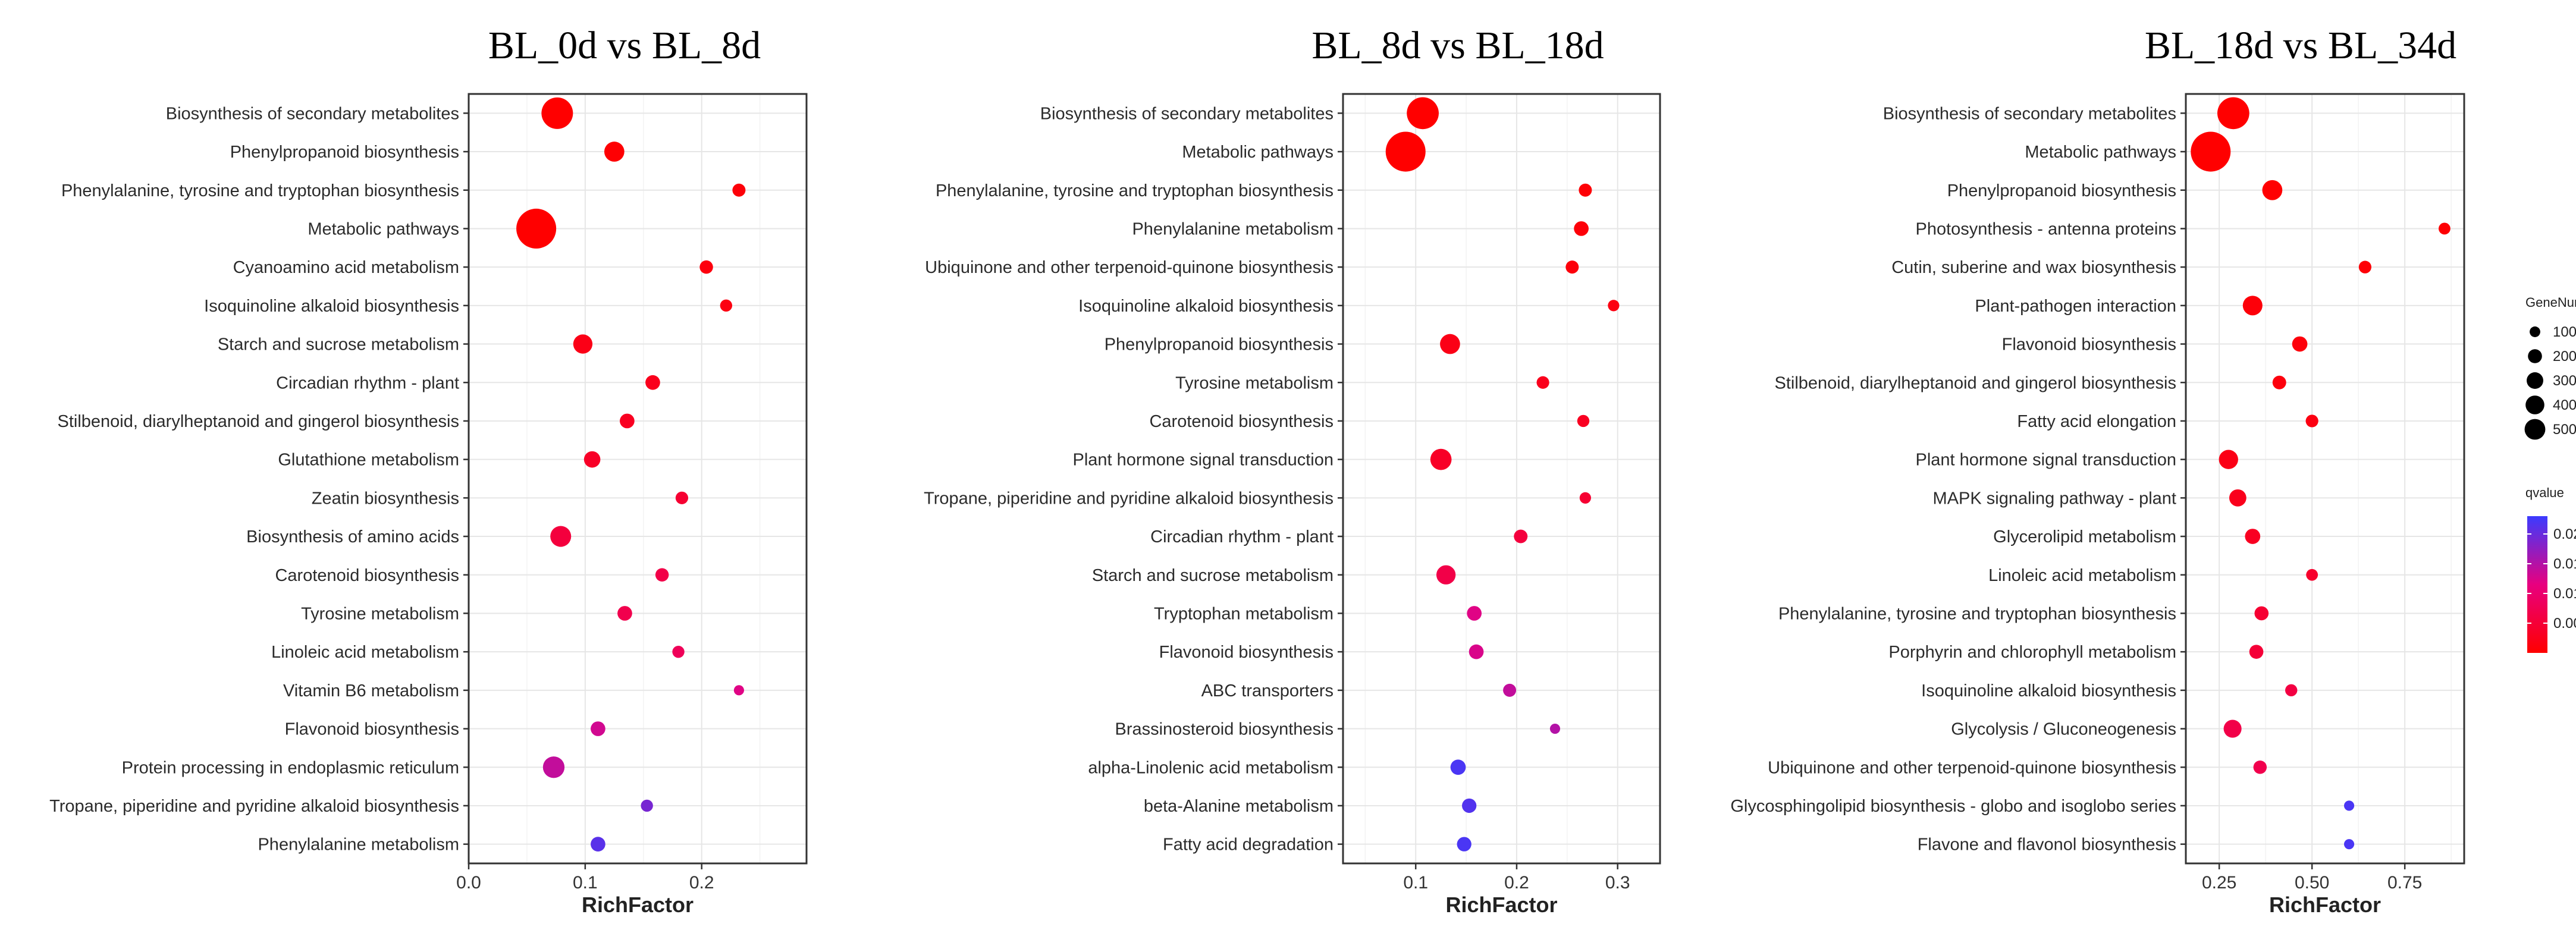  I want to click on x-tick-label: 0.0, so click(468, 883).